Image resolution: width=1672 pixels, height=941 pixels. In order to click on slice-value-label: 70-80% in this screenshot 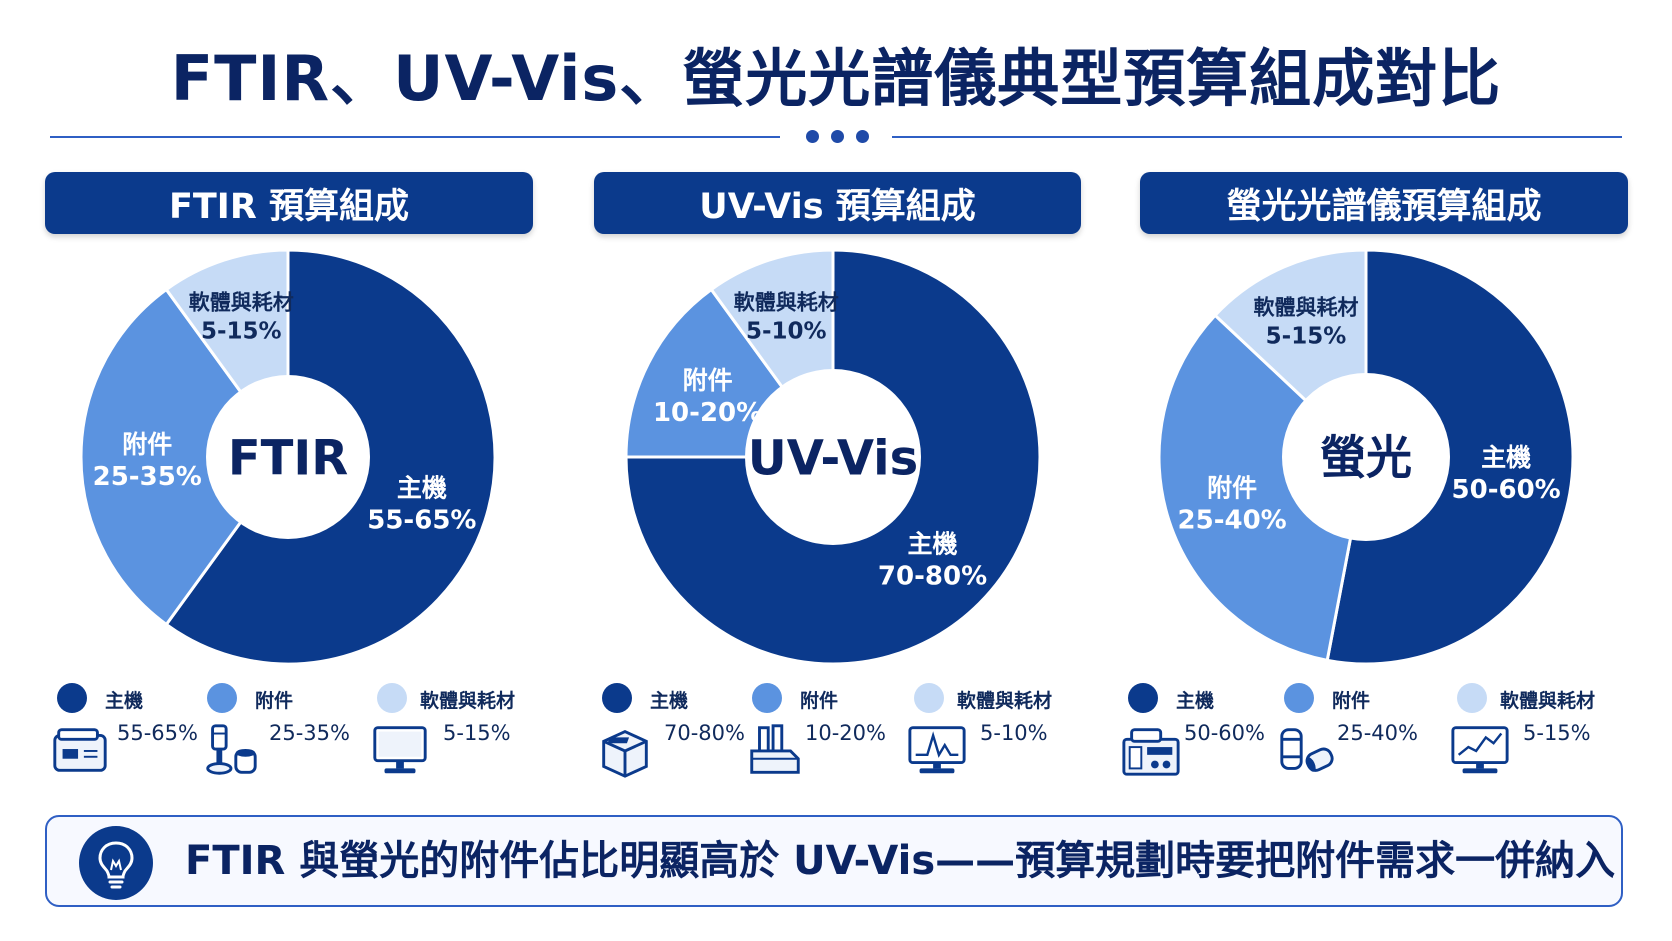, I will do `click(932, 577)`.